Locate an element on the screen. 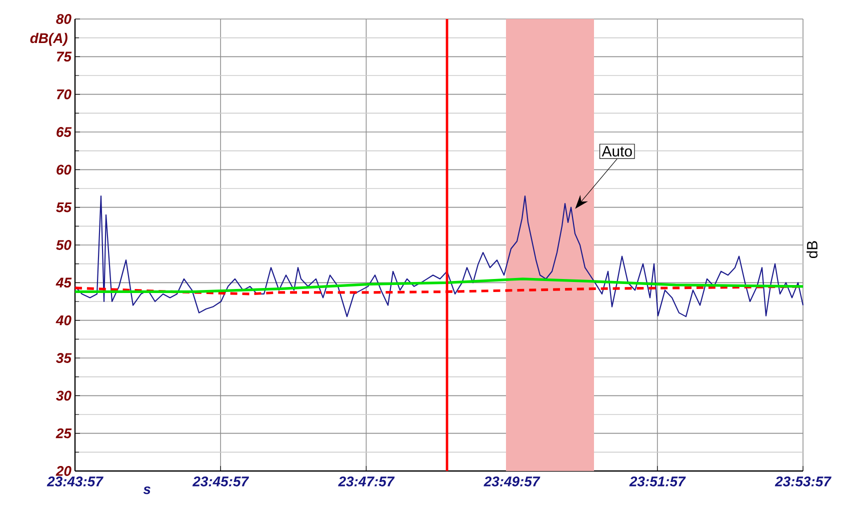 This screenshot has width=842, height=506. y-tick-label: 60 is located at coordinates (64, 169).